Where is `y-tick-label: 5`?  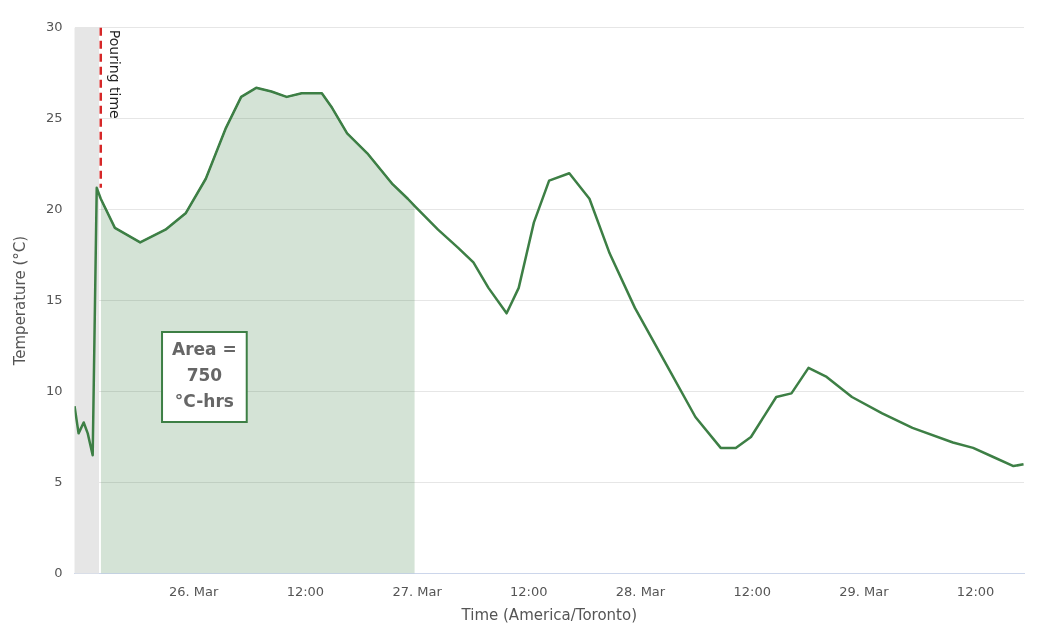 y-tick-label: 5 is located at coordinates (58, 481).